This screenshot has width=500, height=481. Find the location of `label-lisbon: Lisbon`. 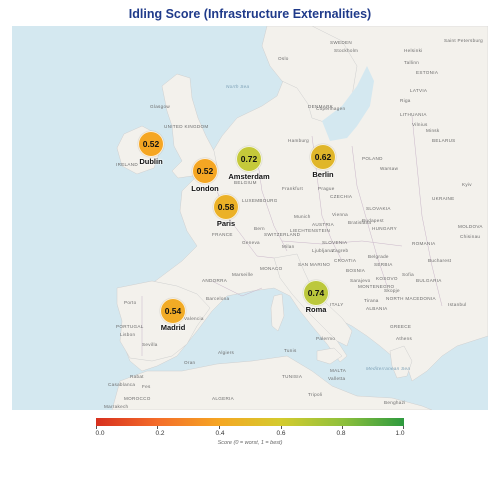

label-lisbon: Lisbon is located at coordinates (128, 334).